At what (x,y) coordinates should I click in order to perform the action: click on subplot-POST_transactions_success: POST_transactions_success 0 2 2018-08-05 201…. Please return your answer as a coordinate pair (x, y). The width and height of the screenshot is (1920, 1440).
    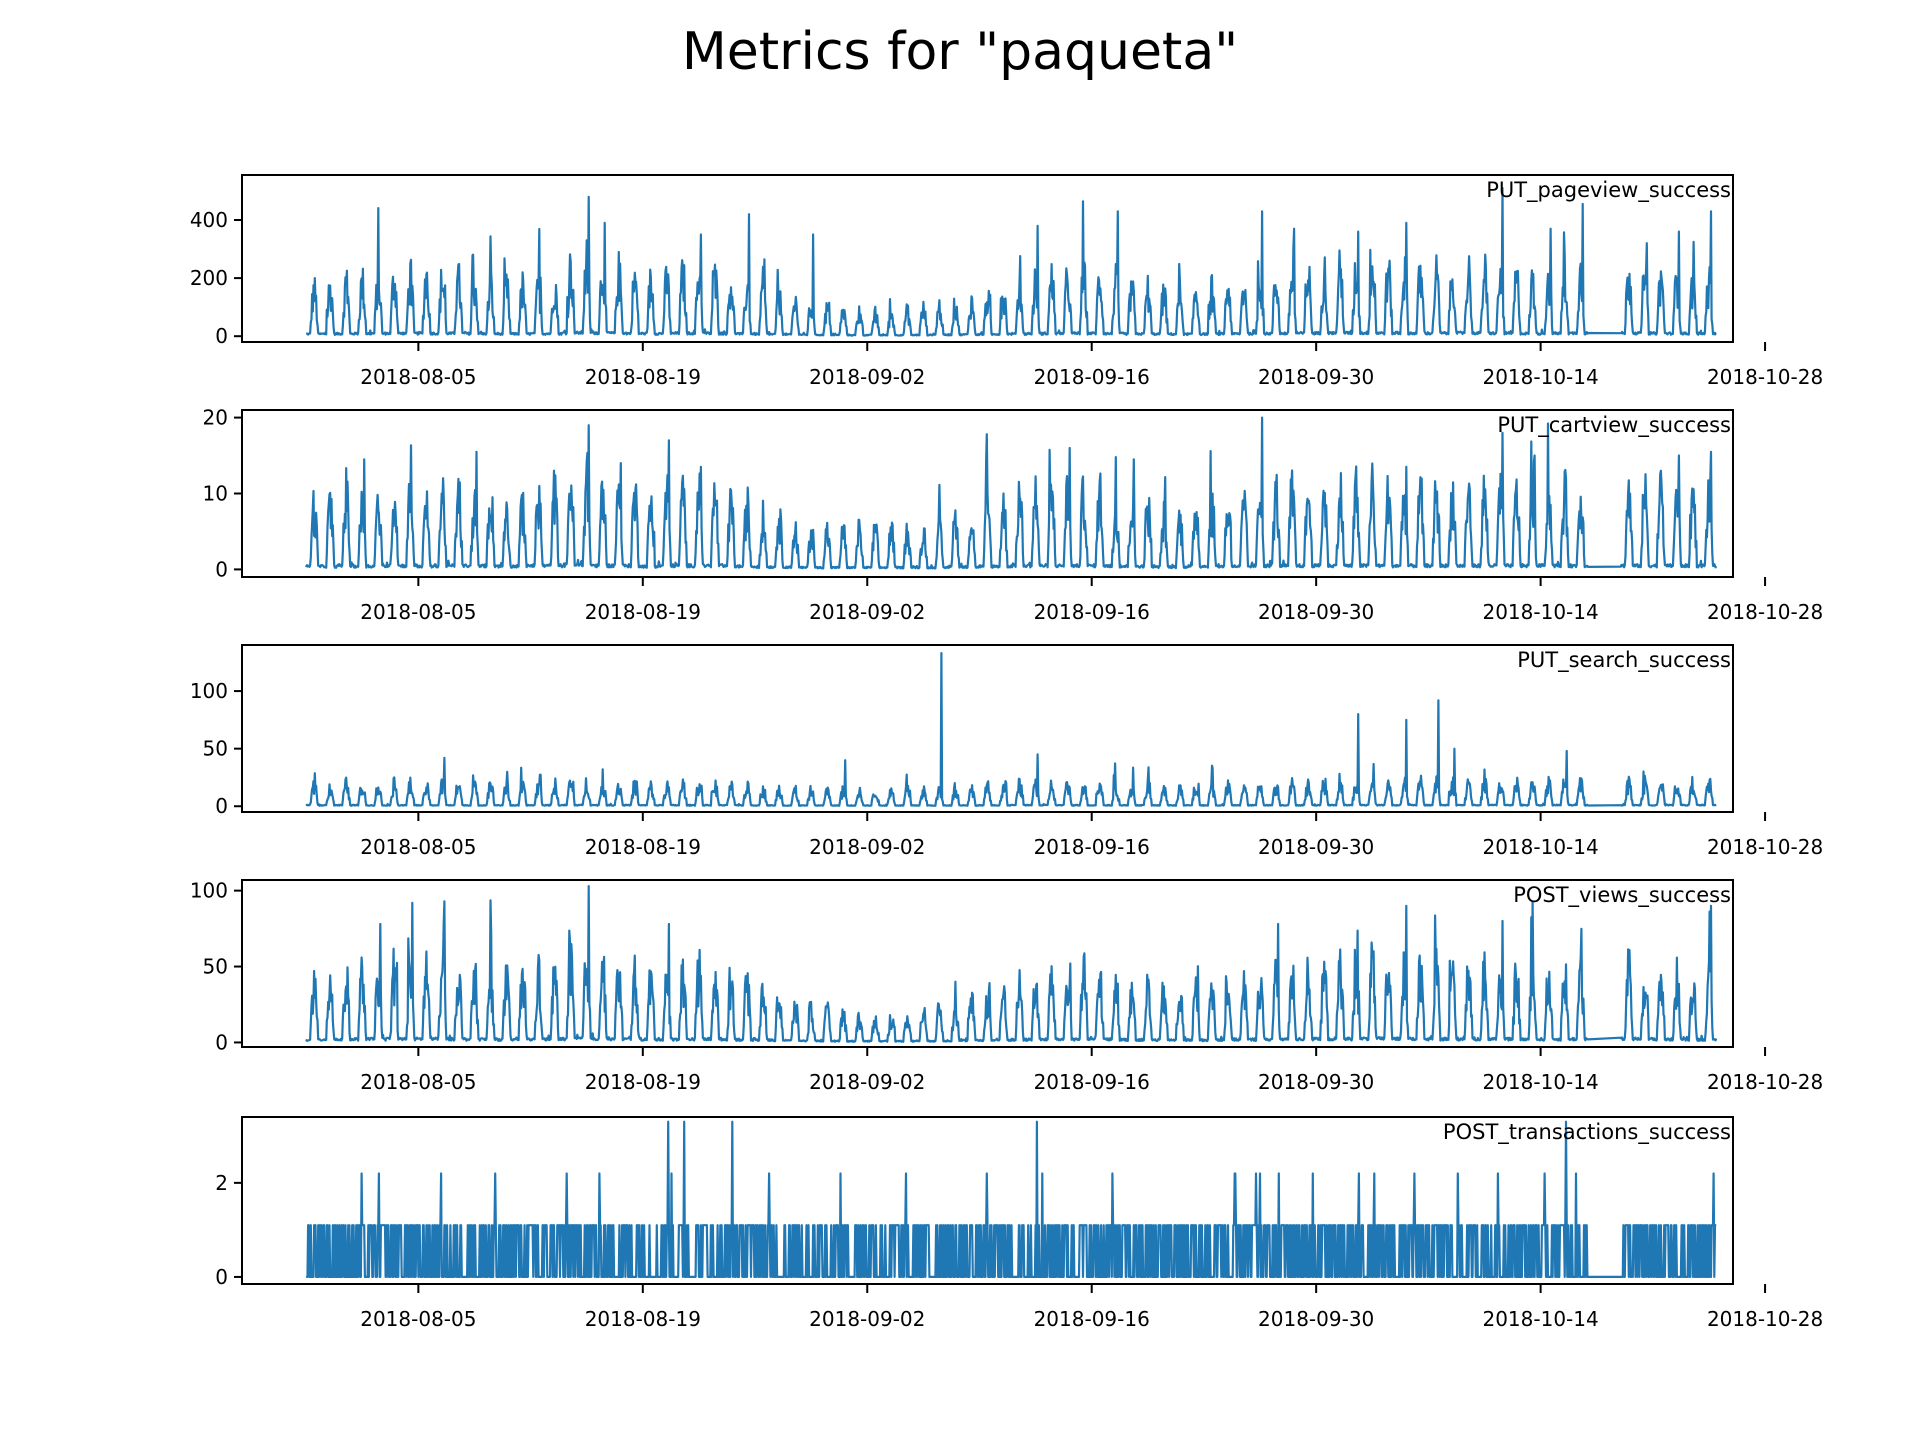
    Looking at the image, I should click on (1019, 1223).